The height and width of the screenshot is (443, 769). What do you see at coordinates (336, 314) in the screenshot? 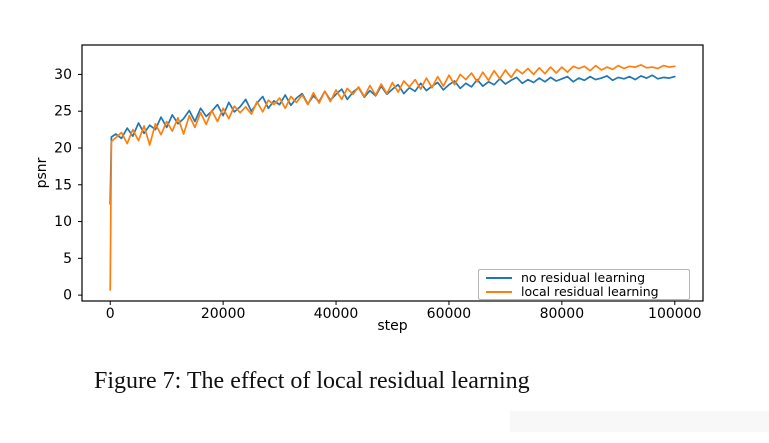
I see `svg-text: 40000` at bounding box center [336, 314].